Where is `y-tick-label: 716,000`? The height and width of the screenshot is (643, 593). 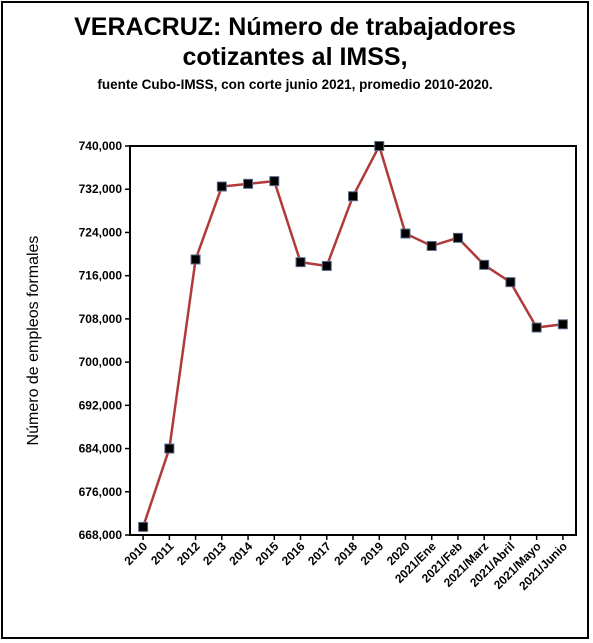 y-tick-label: 716,000 is located at coordinates (101, 276).